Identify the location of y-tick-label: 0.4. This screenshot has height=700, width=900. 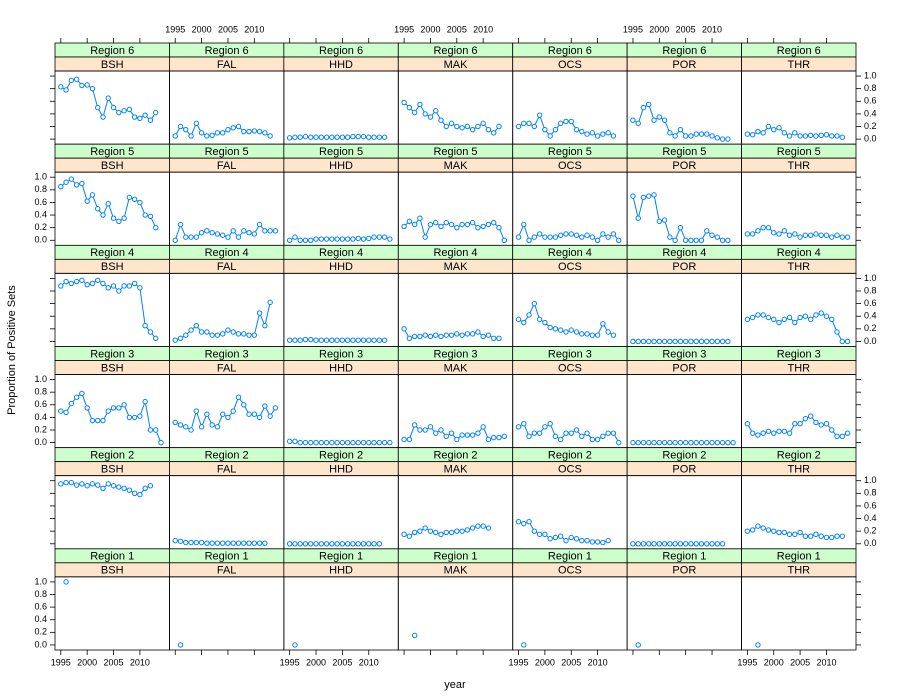
(870, 518).